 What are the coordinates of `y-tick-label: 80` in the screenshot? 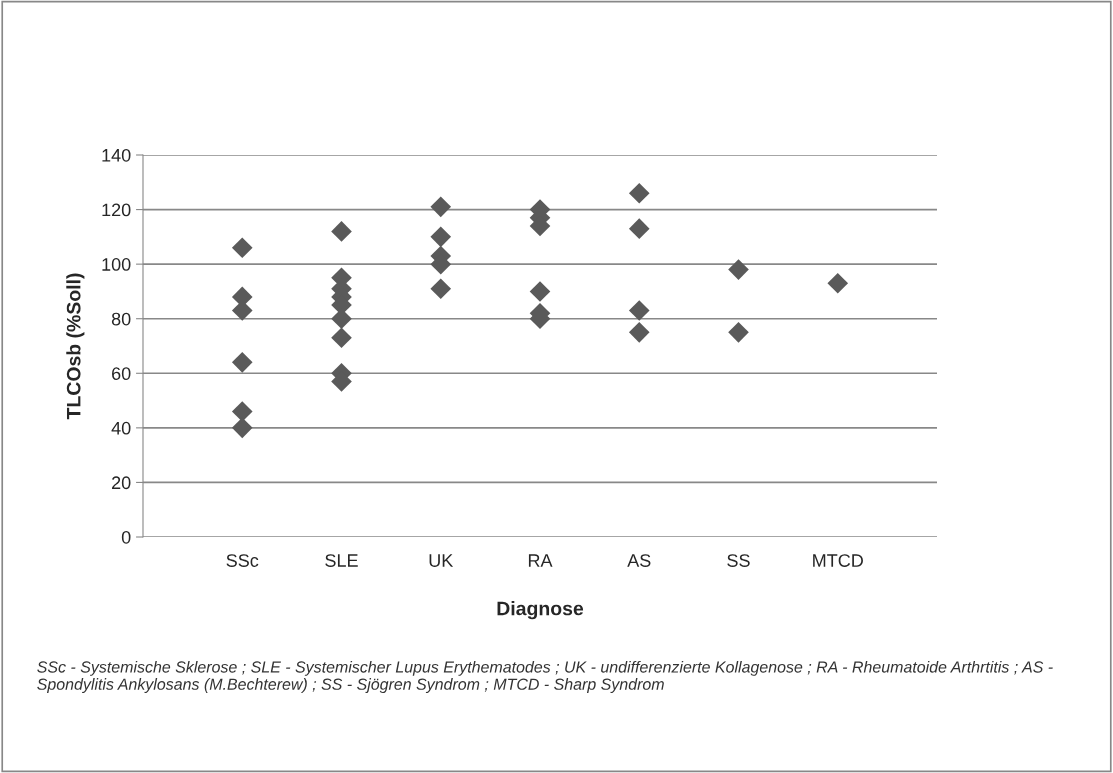 It's located at (121, 319).